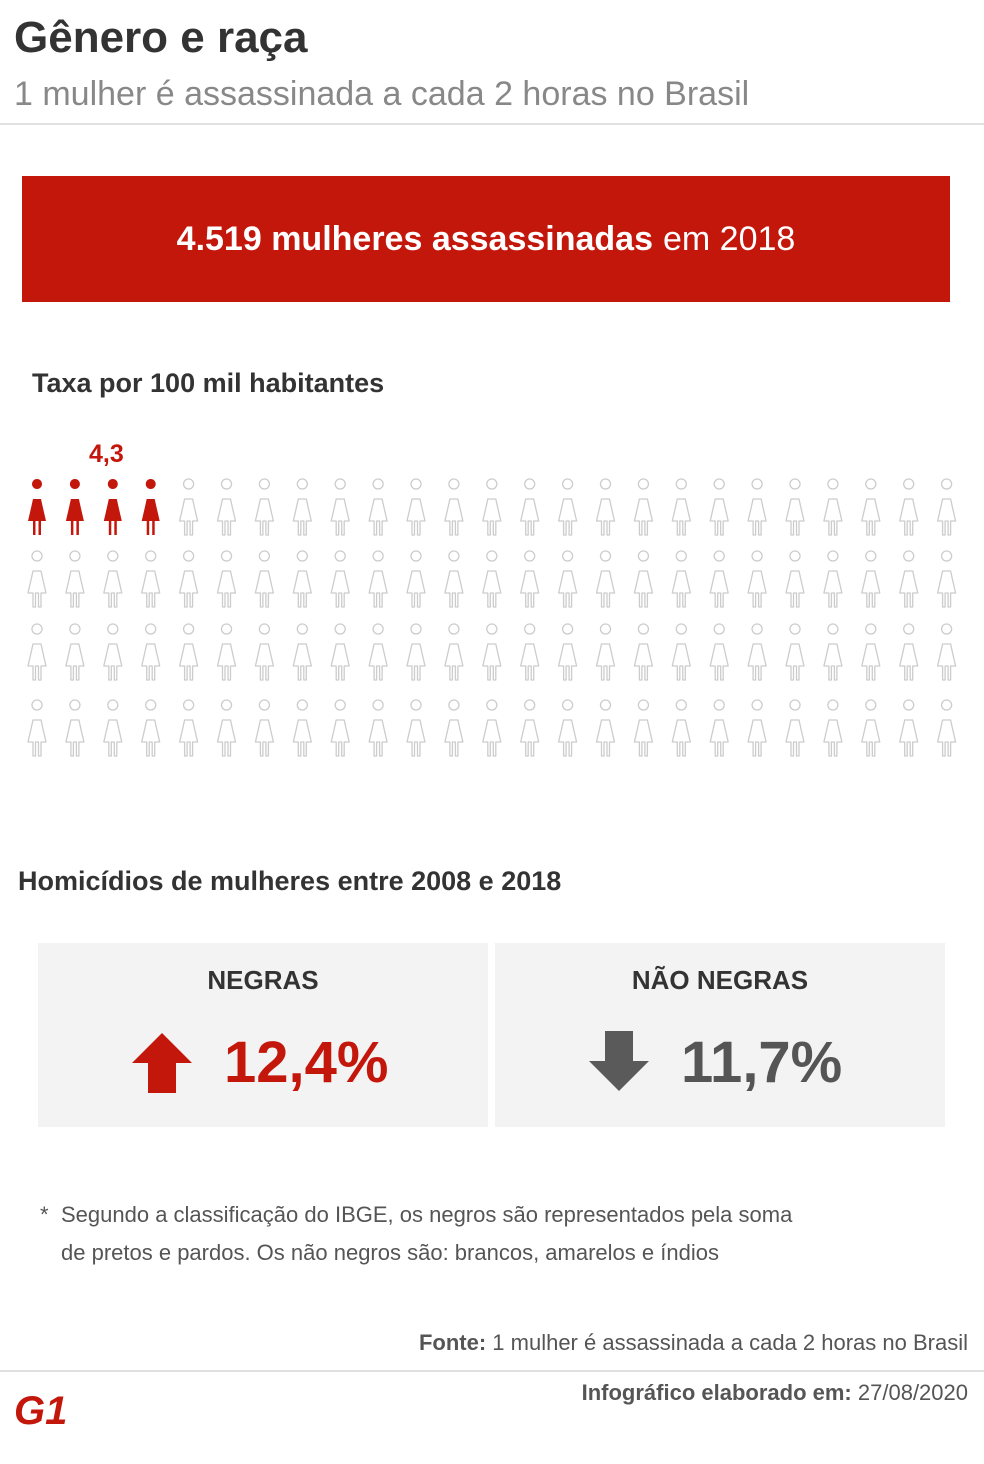  Describe the element at coordinates (912, 1392) in the screenshot. I see `date-value: 27/08/2020` at that location.